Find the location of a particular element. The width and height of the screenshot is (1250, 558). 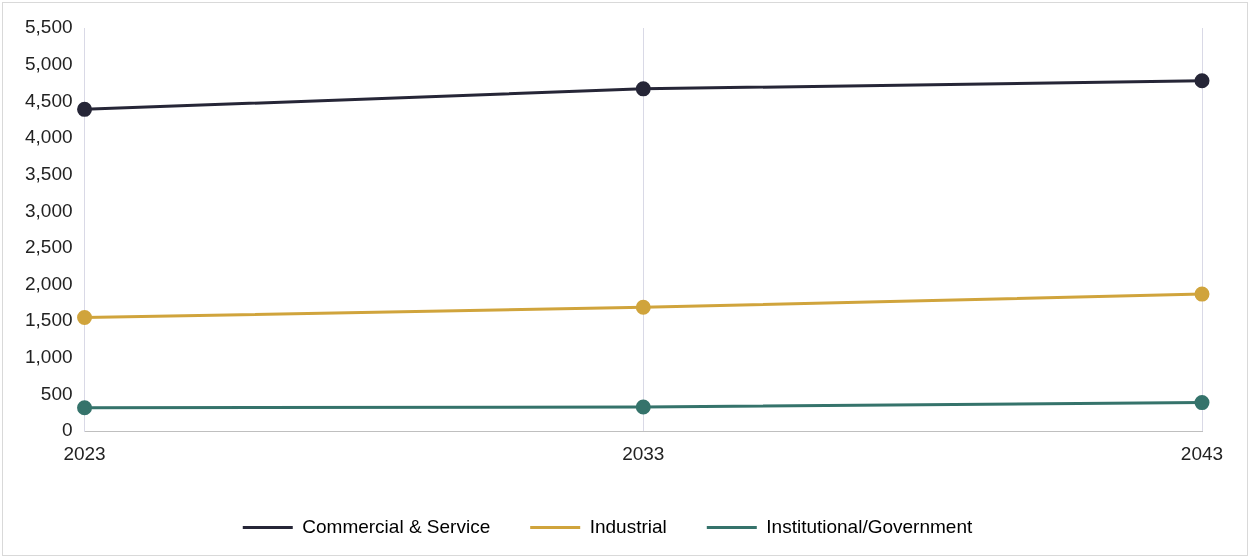

x-tick-label: 2043 is located at coordinates (1202, 453).